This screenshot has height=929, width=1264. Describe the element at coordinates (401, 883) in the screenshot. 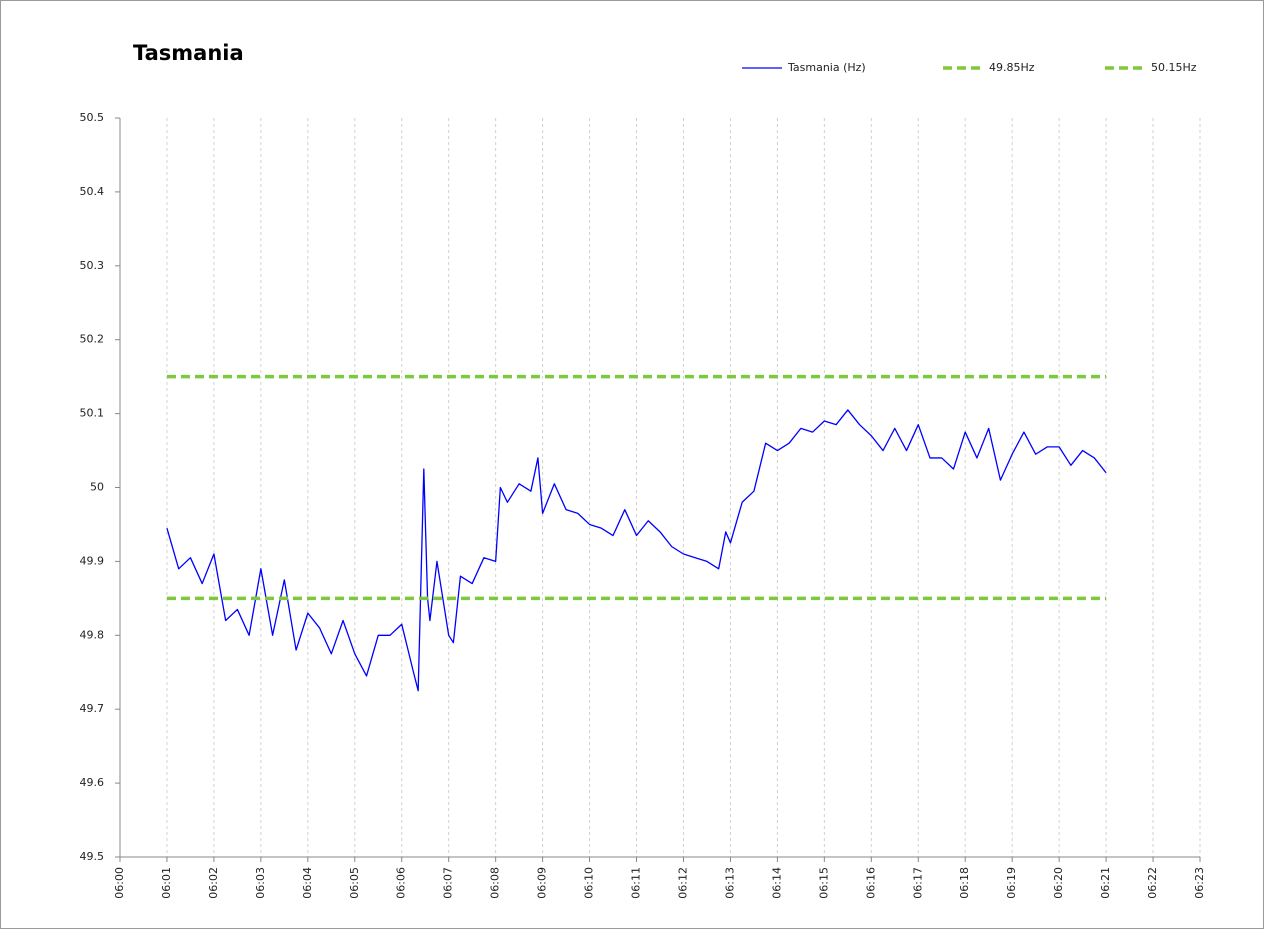

I see `x-tick-label: 06:06` at that location.